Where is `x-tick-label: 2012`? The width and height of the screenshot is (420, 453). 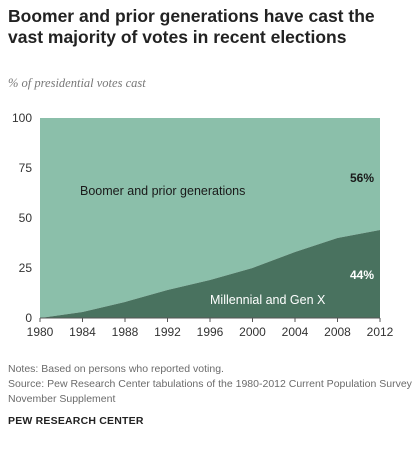
x-tick-label: 2012 is located at coordinates (380, 332).